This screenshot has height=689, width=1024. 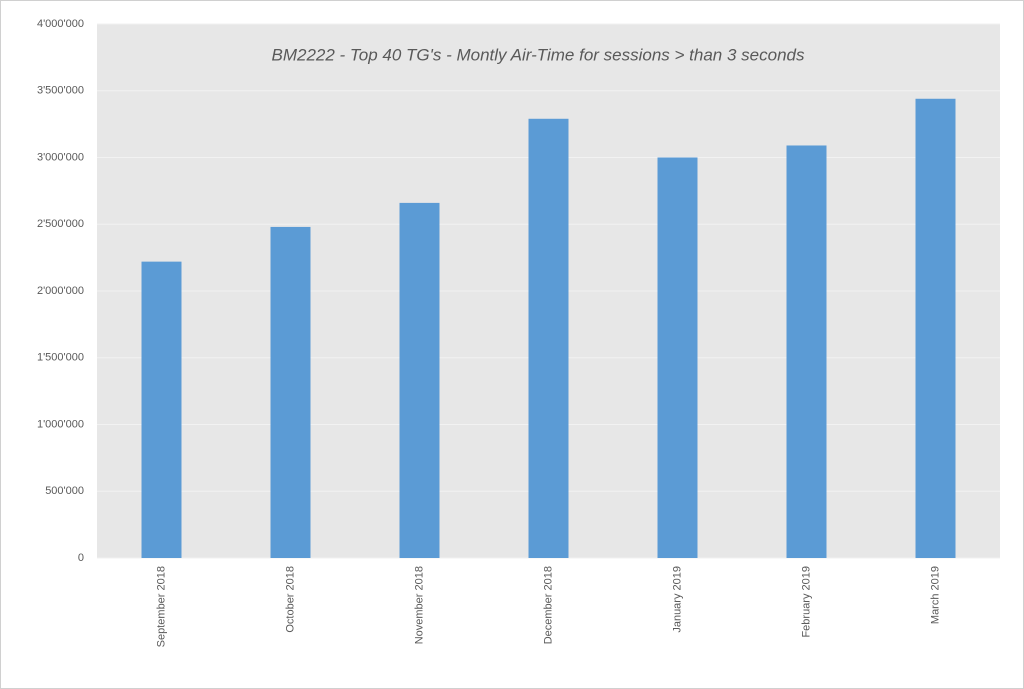 I want to click on y-tick-label: 2'000'000, so click(x=60, y=291).